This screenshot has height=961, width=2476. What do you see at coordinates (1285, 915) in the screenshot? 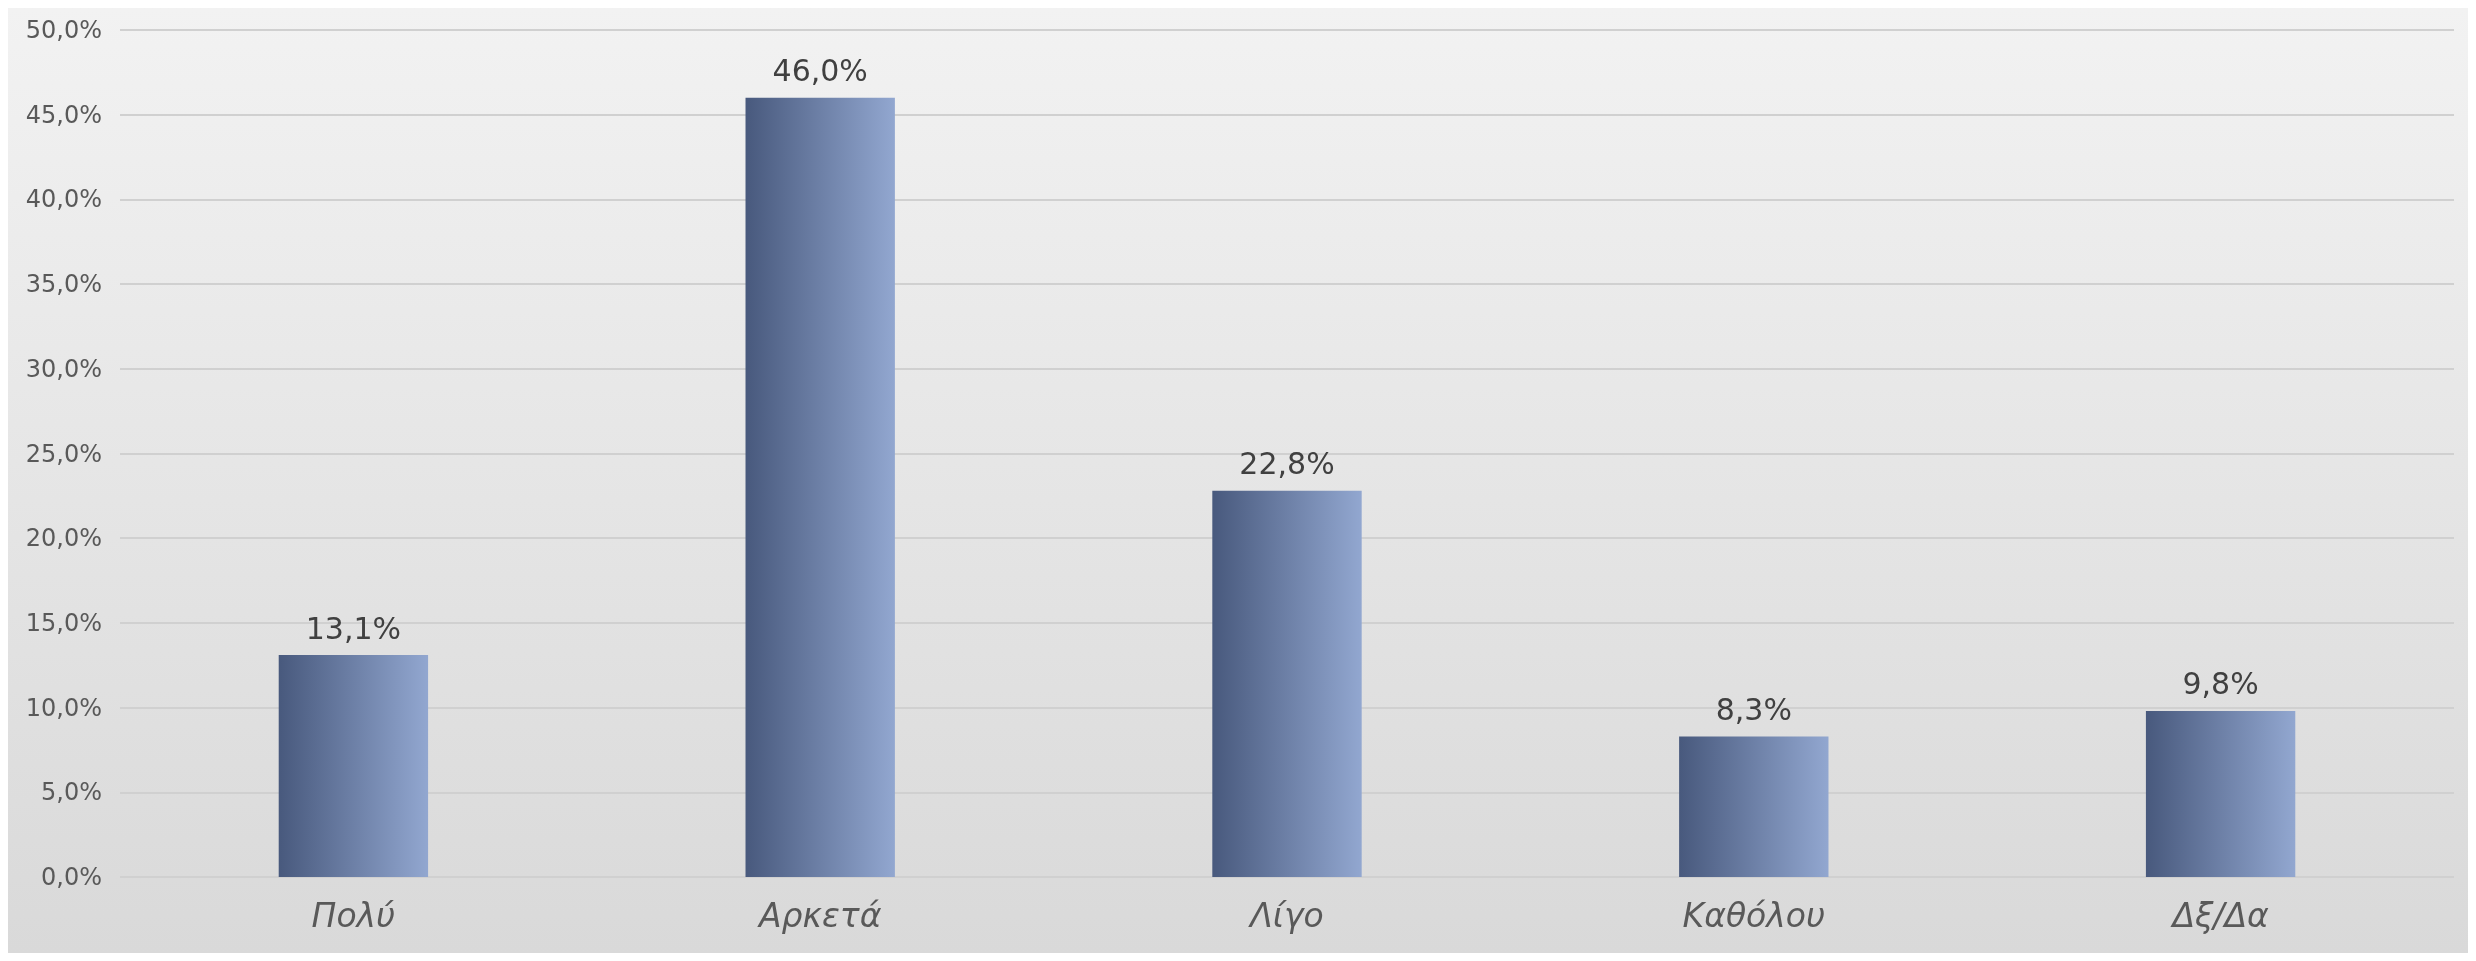
I see `x-tick-label: Λίγο` at bounding box center [1285, 915].